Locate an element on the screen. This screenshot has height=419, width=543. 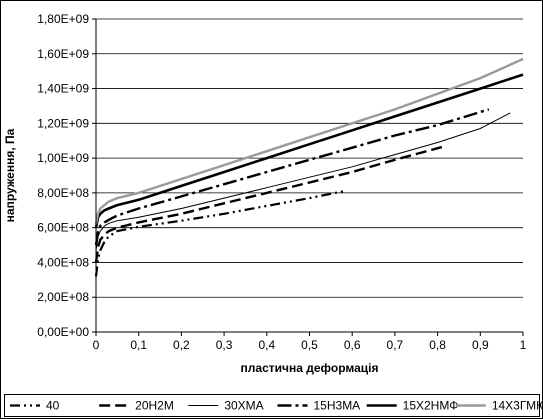
legend: 40 20Н2М 30ХМА 15Н3МА 15Х2НМФ 14Х3ГМЮ is located at coordinates (273, 405).